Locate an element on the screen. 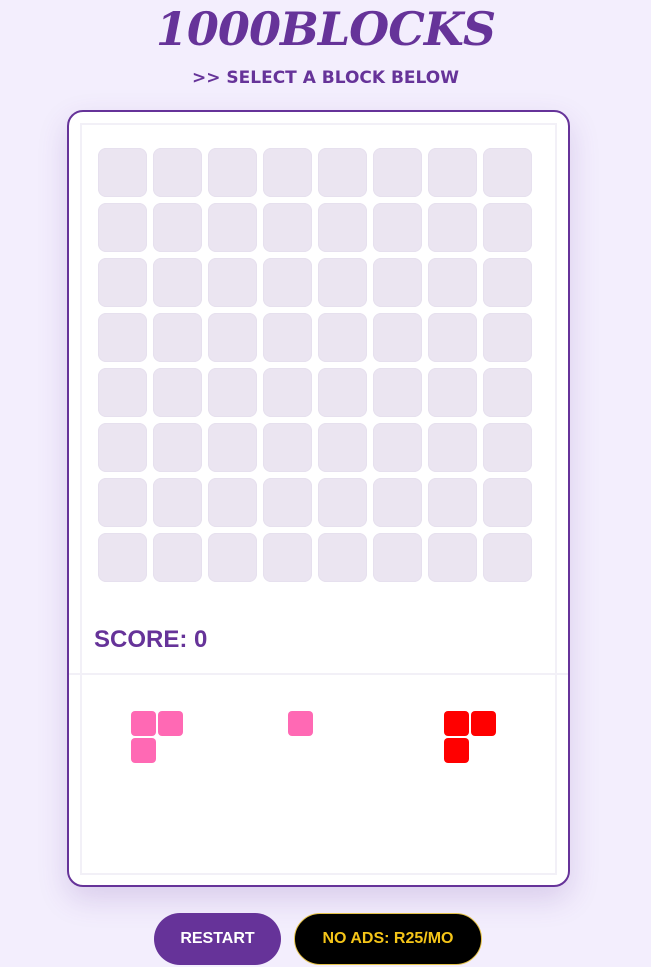 Image resolution: width=651 pixels, height=967 pixels. divider is located at coordinates (318, 674).